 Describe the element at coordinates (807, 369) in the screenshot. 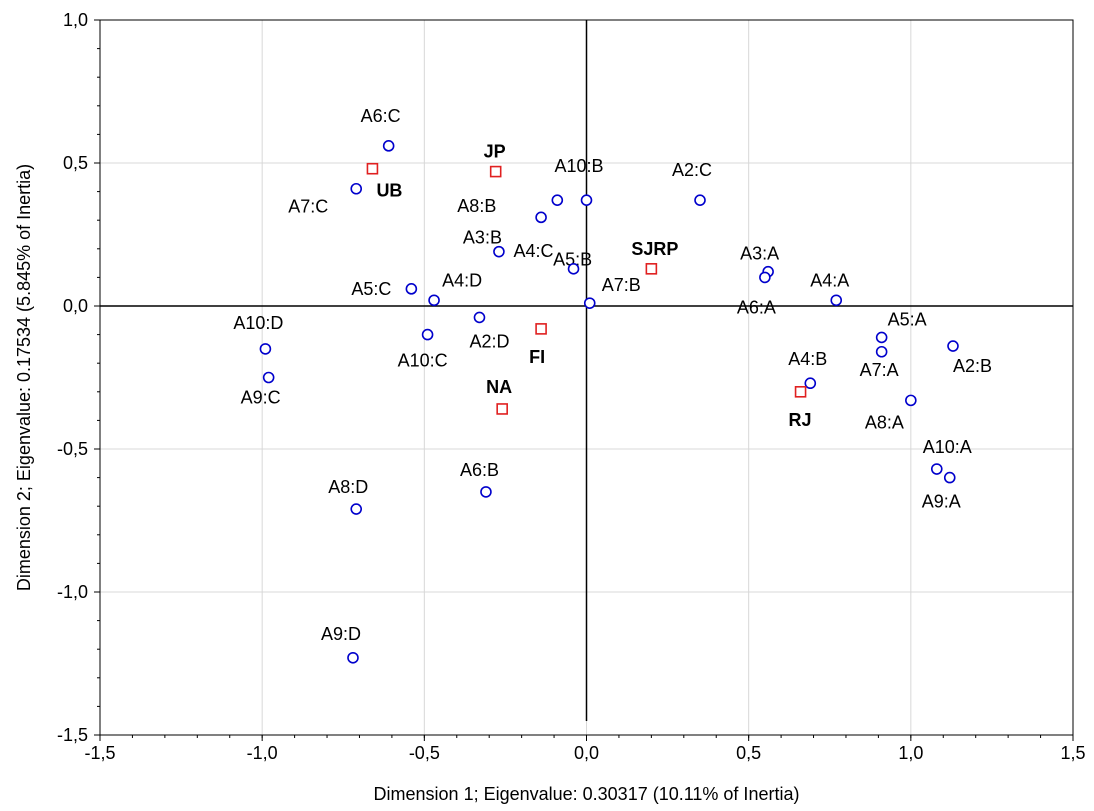

I see `data-point: A4:B` at that location.